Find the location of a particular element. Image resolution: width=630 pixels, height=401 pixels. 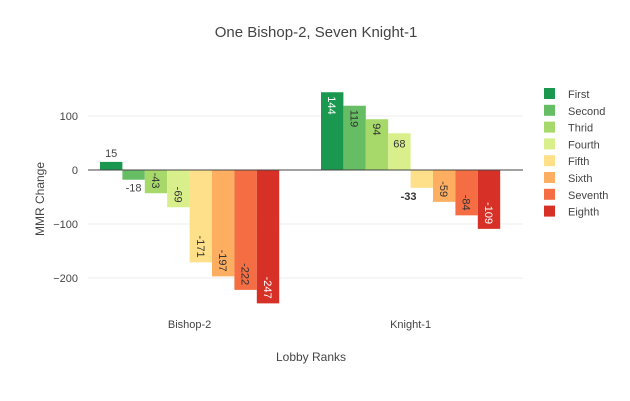

legend-item-eighth: Eighth is located at coordinates (571, 212).